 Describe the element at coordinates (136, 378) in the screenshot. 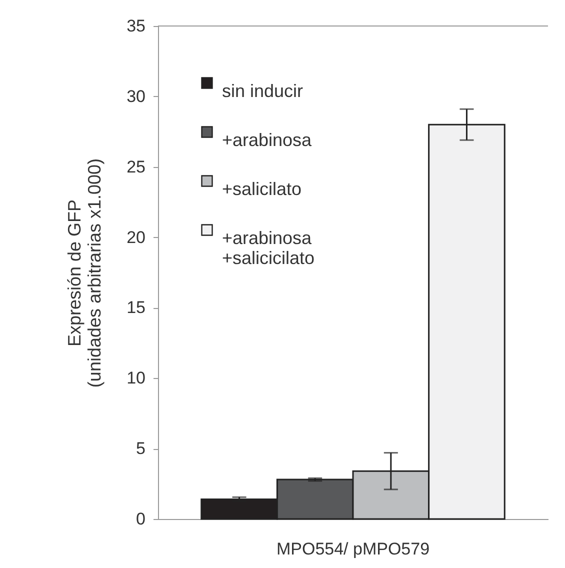

I see `y-tick-label: 10` at that location.